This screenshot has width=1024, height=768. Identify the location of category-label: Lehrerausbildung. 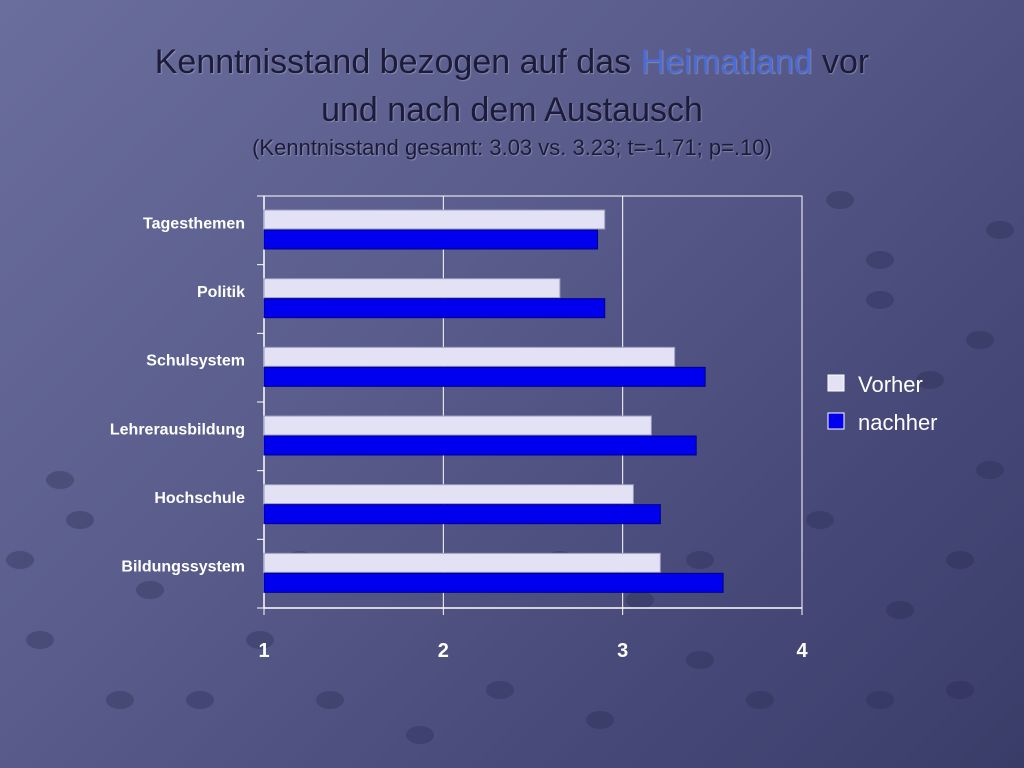
(177, 429).